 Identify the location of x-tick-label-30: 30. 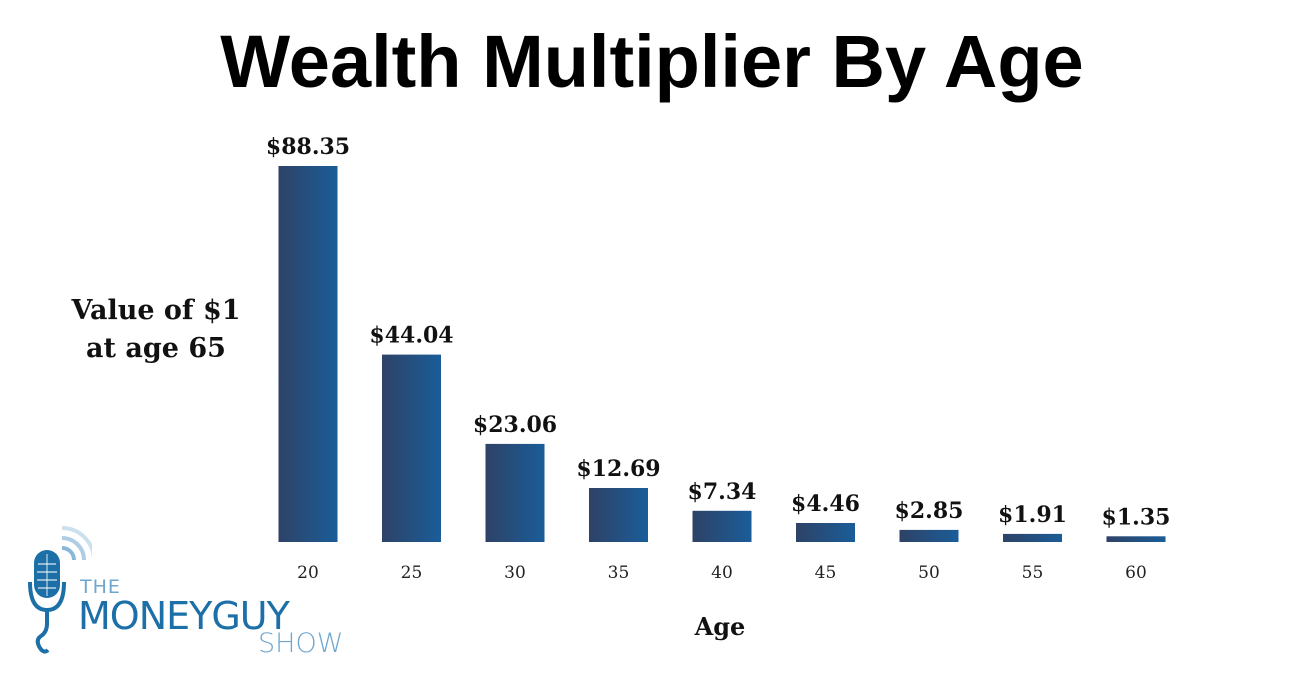
(515, 573).